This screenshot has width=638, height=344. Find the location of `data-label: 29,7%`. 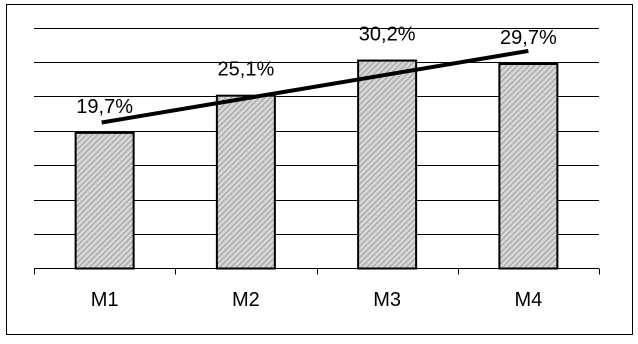

data-label: 29,7% is located at coordinates (528, 38).